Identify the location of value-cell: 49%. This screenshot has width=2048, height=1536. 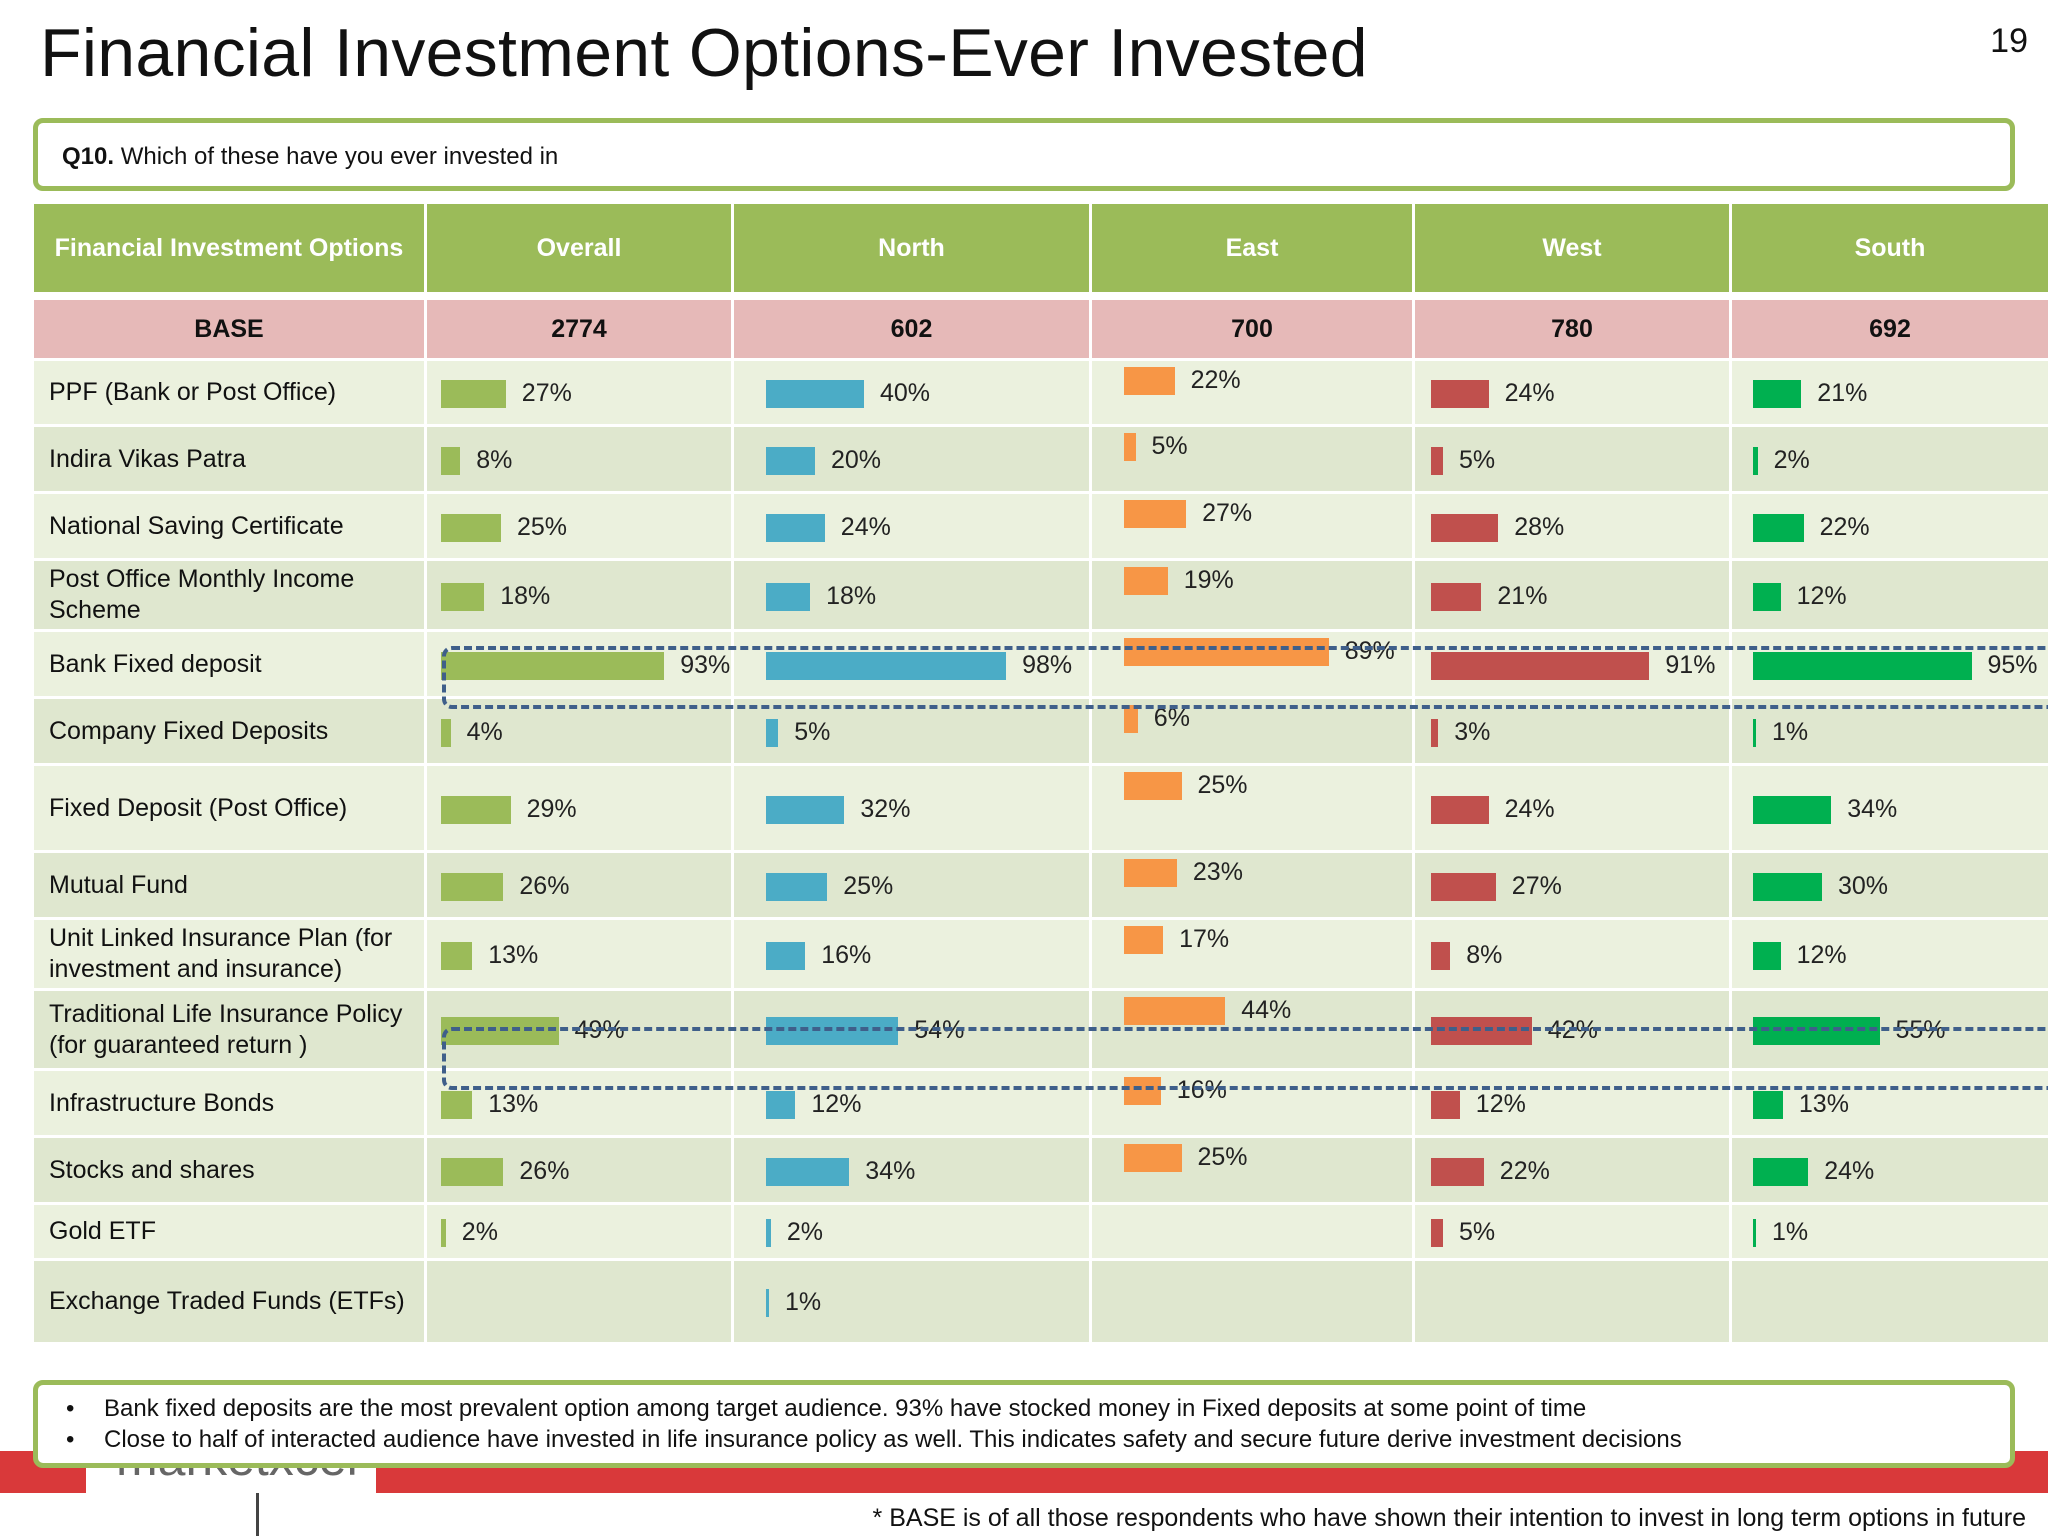
(580, 1029).